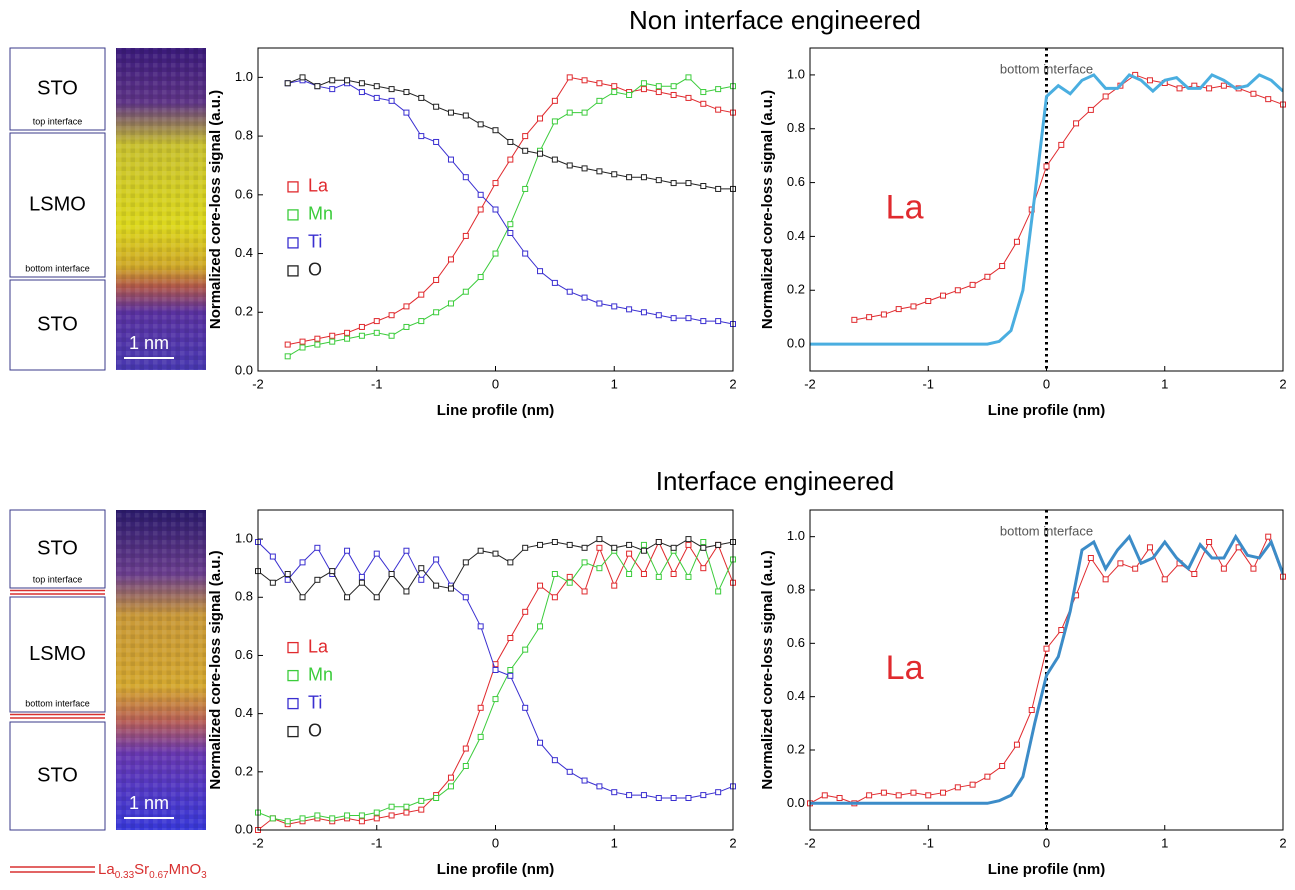 This screenshot has height=890, width=1295. Describe the element at coordinates (315, 730) in the screenshot. I see `legend-label: O` at that location.